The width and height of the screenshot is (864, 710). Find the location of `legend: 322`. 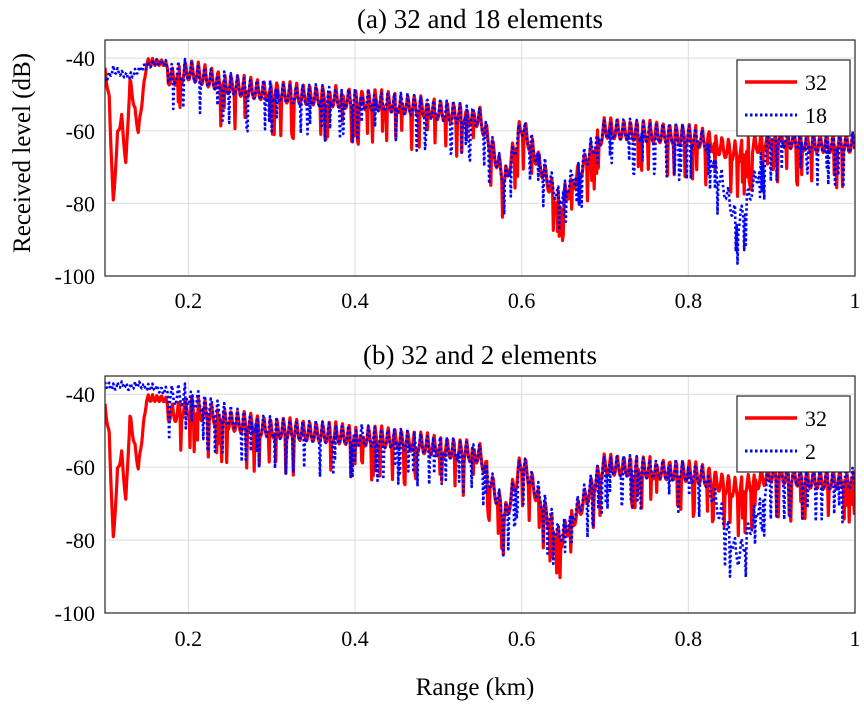

legend: 322 is located at coordinates (793, 434).